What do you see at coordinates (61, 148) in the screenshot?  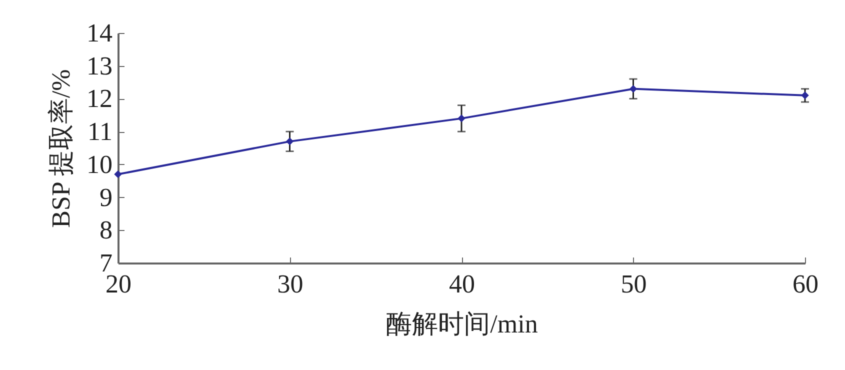 I see `y-axis-title: BSP 提取率/%` at bounding box center [61, 148].